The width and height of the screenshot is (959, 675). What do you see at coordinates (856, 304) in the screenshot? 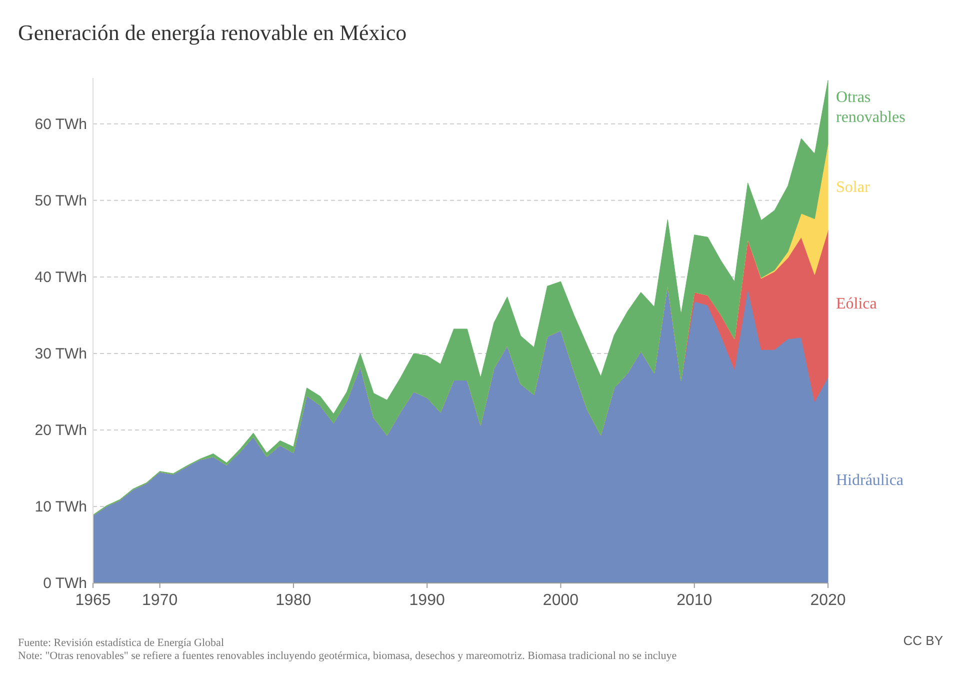
I see `series-label: Eólica` at bounding box center [856, 304].